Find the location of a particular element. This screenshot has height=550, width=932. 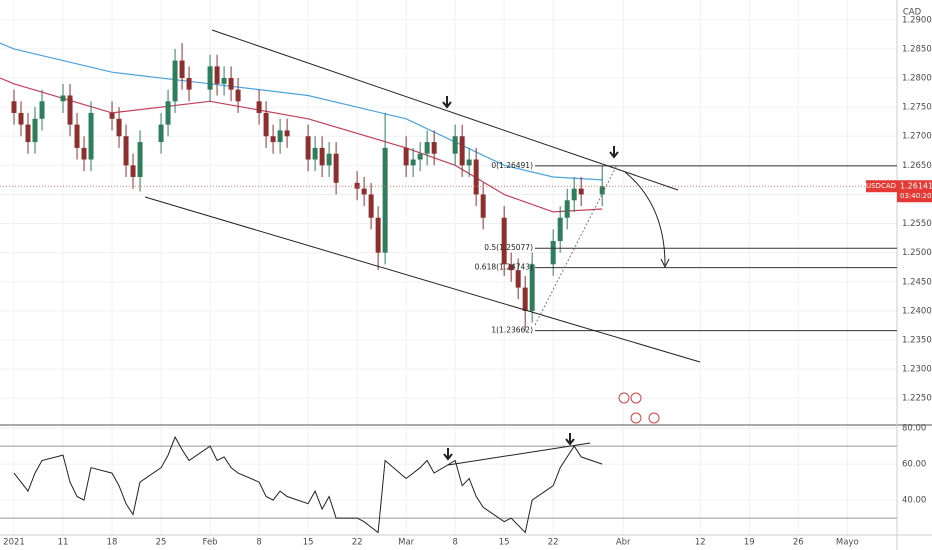

x-tick-label: 2021 is located at coordinates (14, 543).